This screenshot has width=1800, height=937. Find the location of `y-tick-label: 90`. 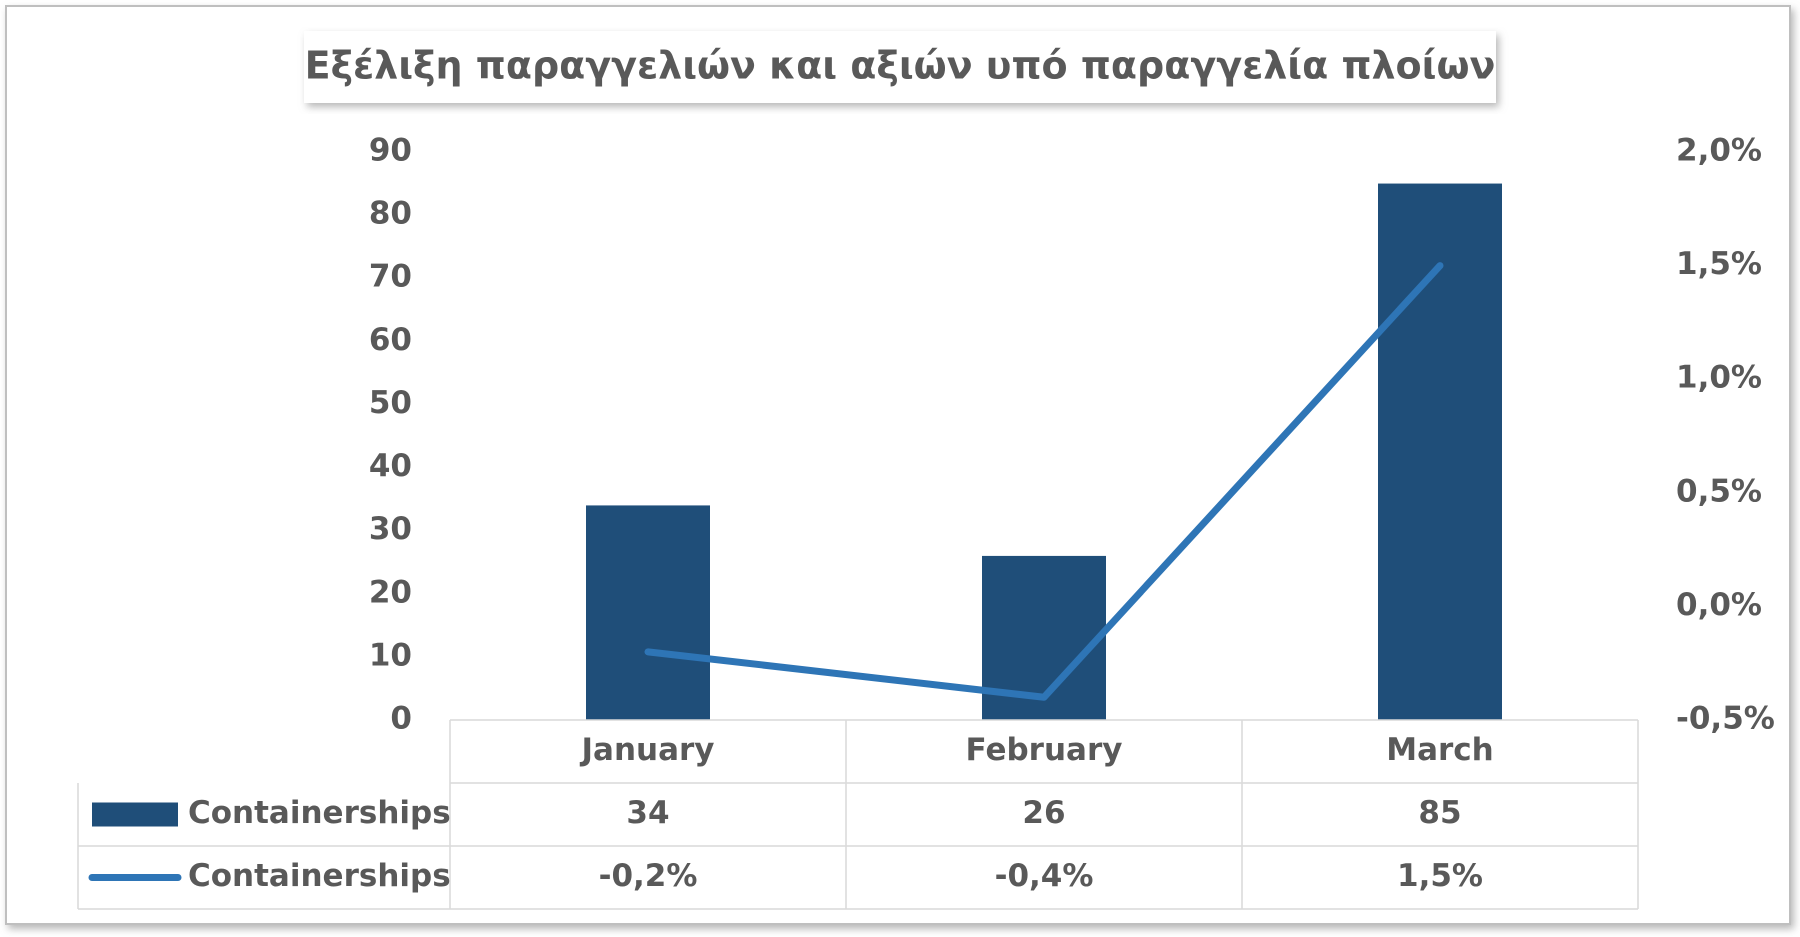

y-tick-label: 90 is located at coordinates (390, 151).